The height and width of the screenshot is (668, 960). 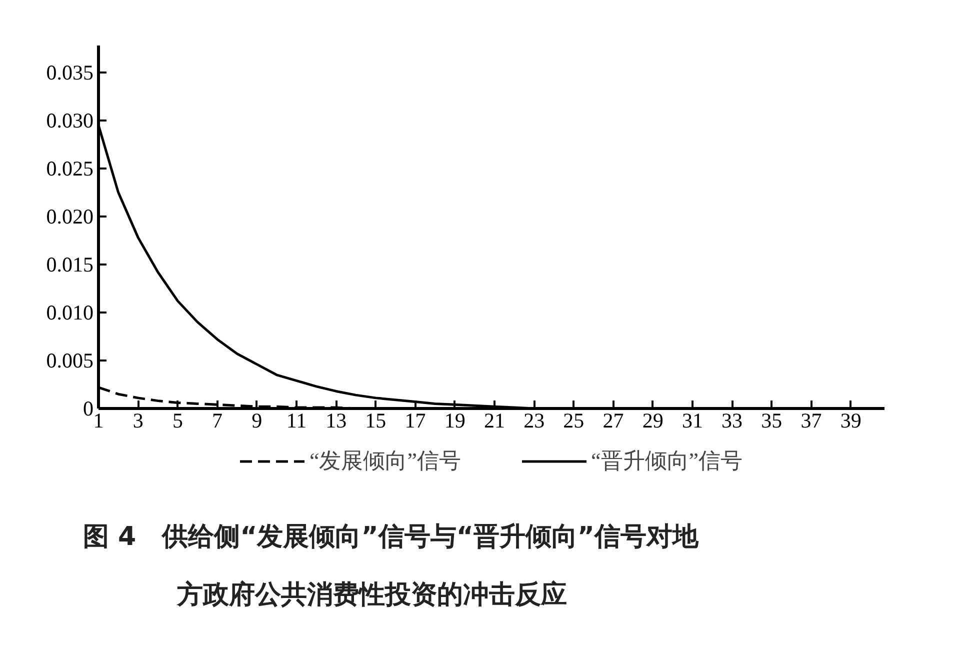 What do you see at coordinates (217, 420) in the screenshot?
I see `x-tick-label: 7` at bounding box center [217, 420].